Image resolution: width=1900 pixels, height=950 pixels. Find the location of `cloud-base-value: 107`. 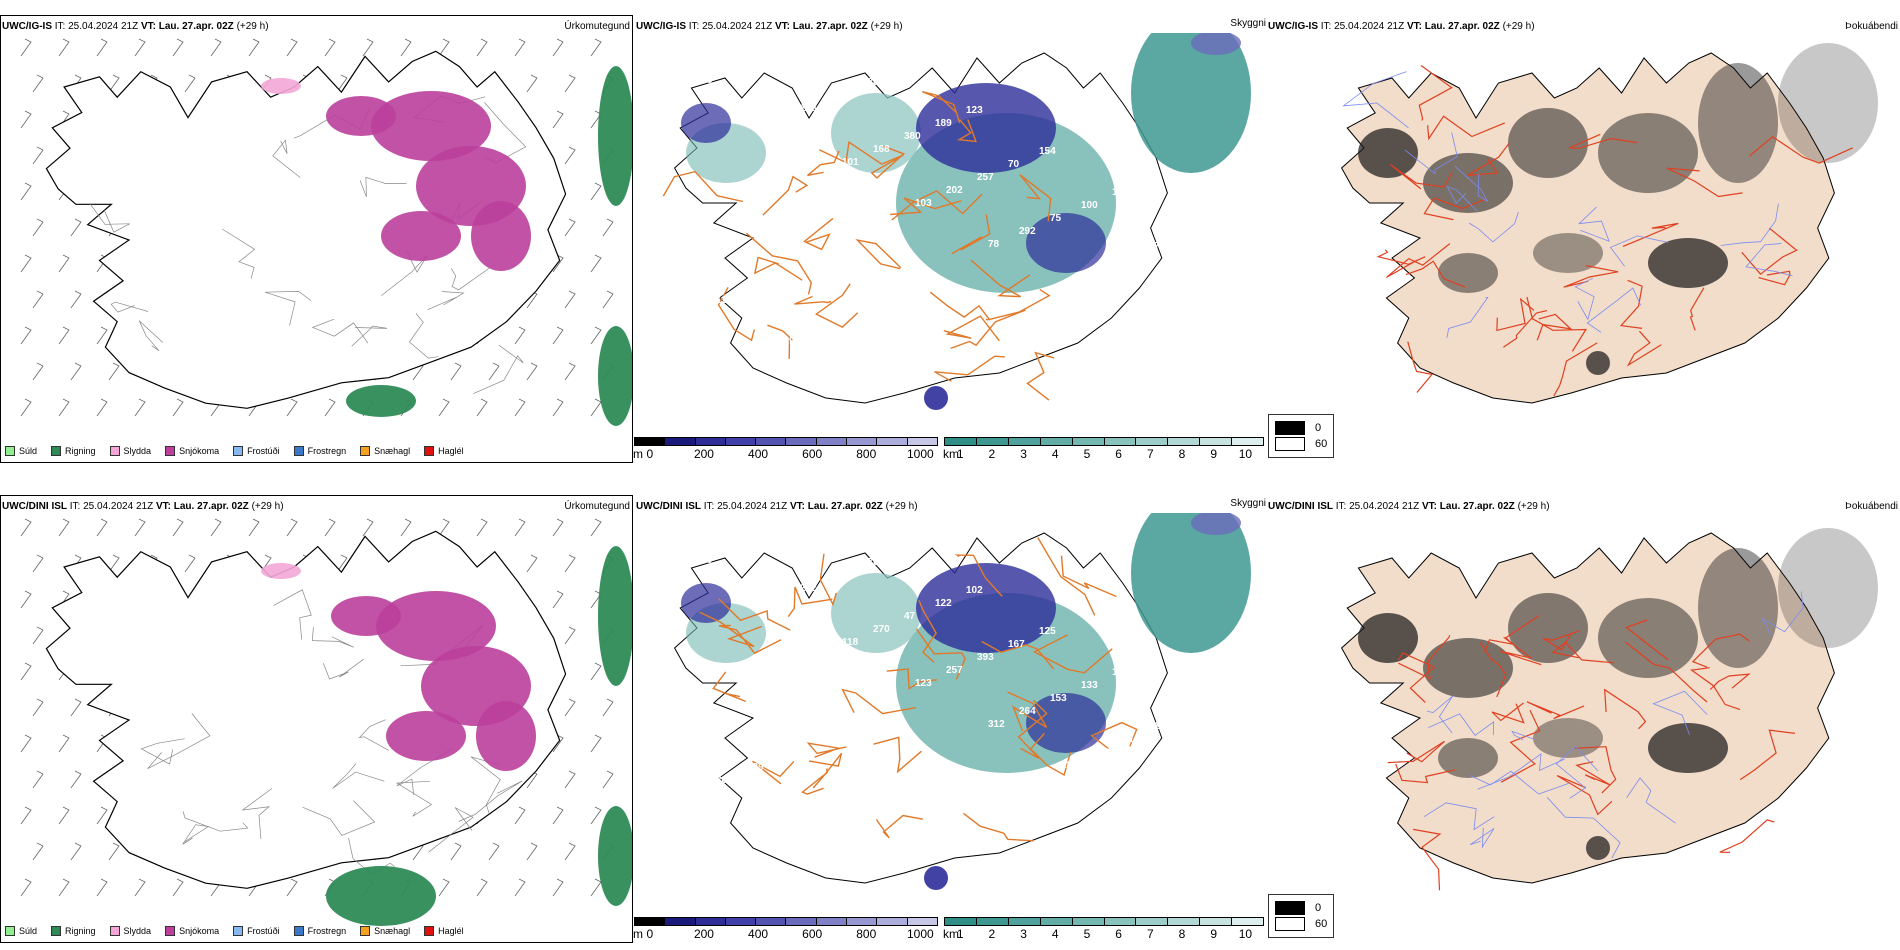

cloud-base-value: 107 is located at coordinates (1069, 285).